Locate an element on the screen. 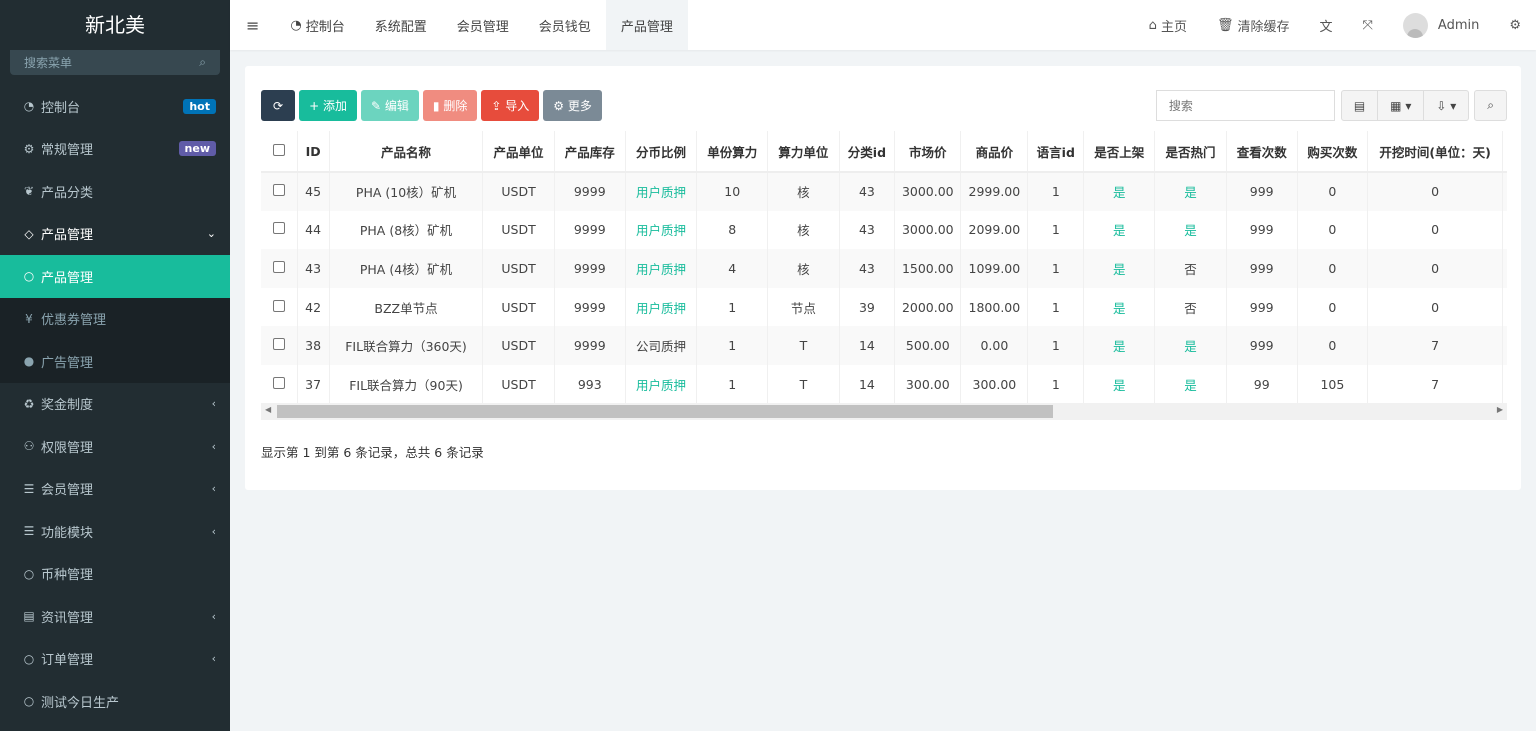 This screenshot has width=1536, height=731. table-cell: USDT is located at coordinates (518, 345).